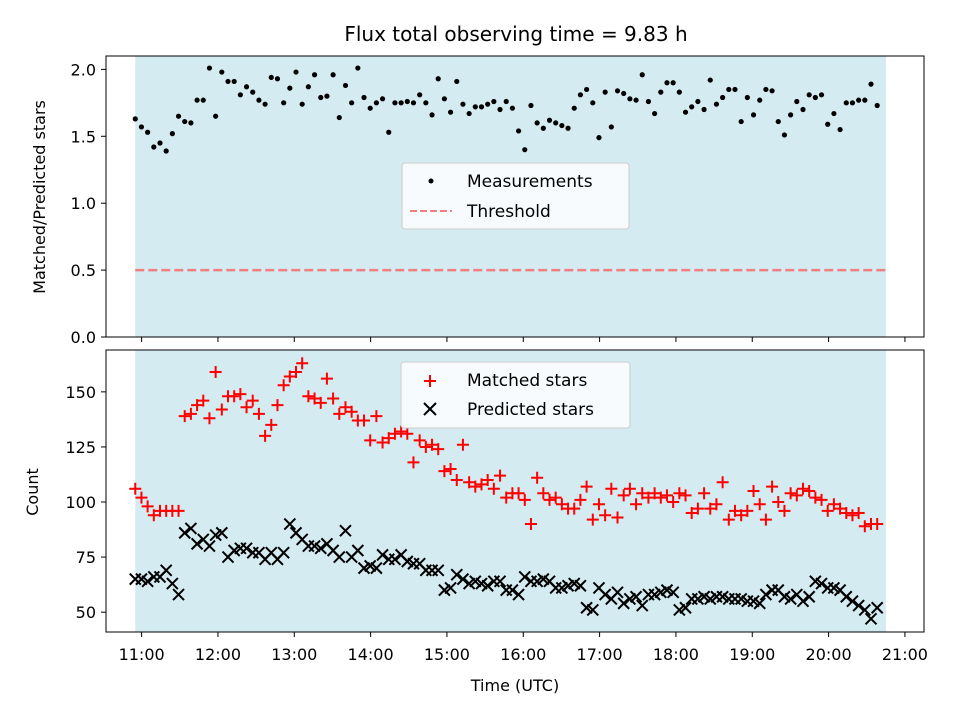  What do you see at coordinates (371, 654) in the screenshot?
I see `x-tick-label: 14:00` at bounding box center [371, 654].